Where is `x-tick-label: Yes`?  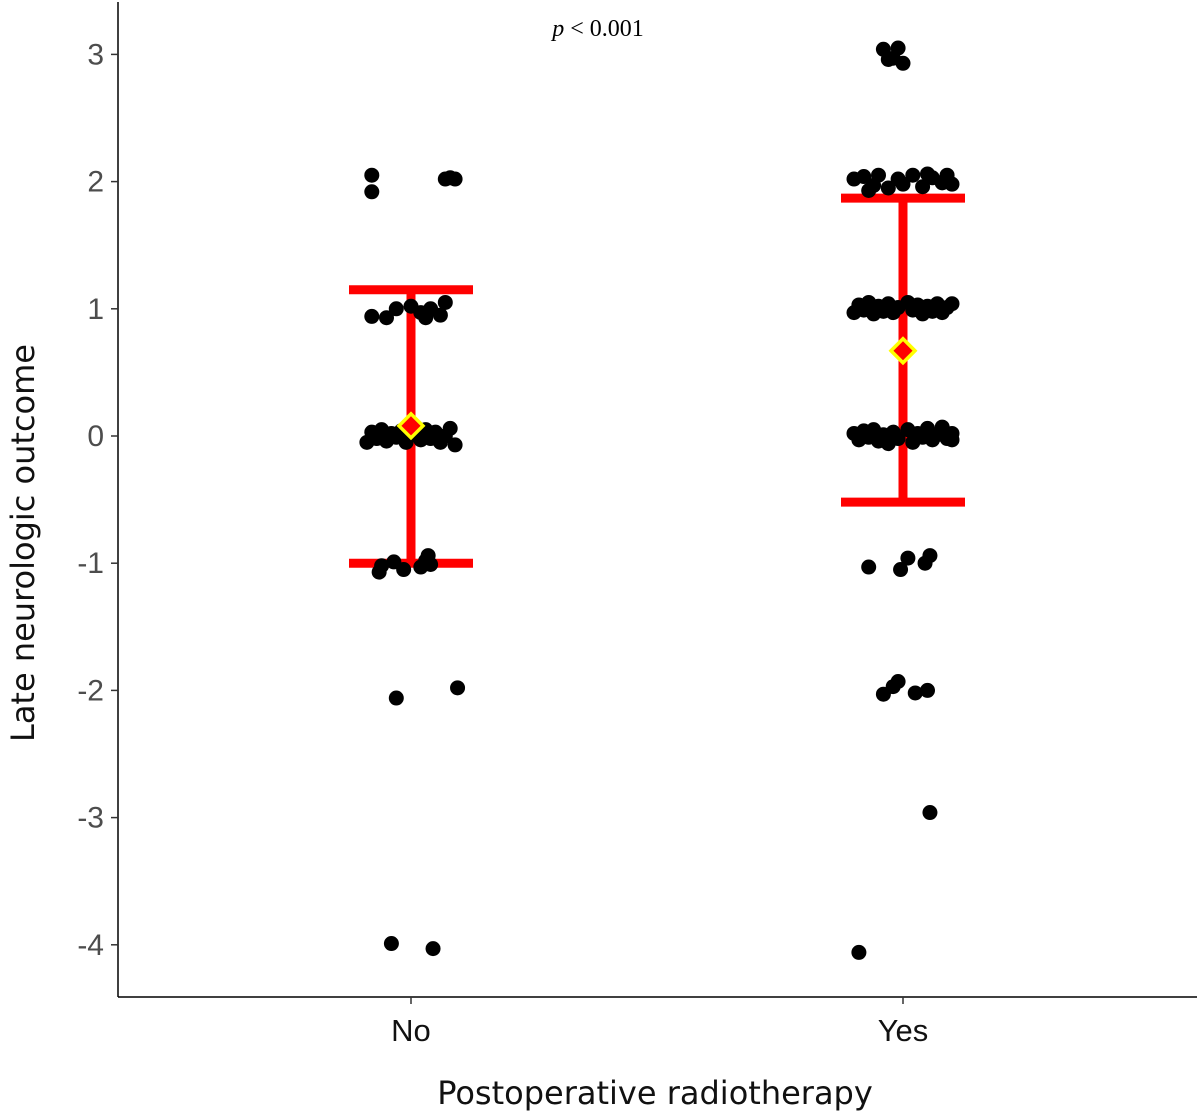 x-tick-label: Yes is located at coordinates (903, 1030).